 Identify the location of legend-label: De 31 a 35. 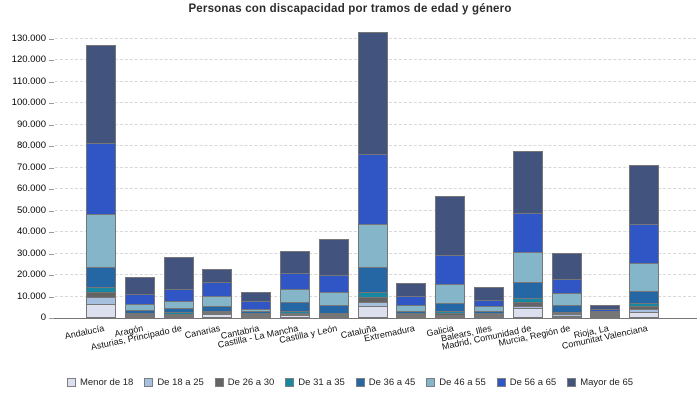
(321, 382).